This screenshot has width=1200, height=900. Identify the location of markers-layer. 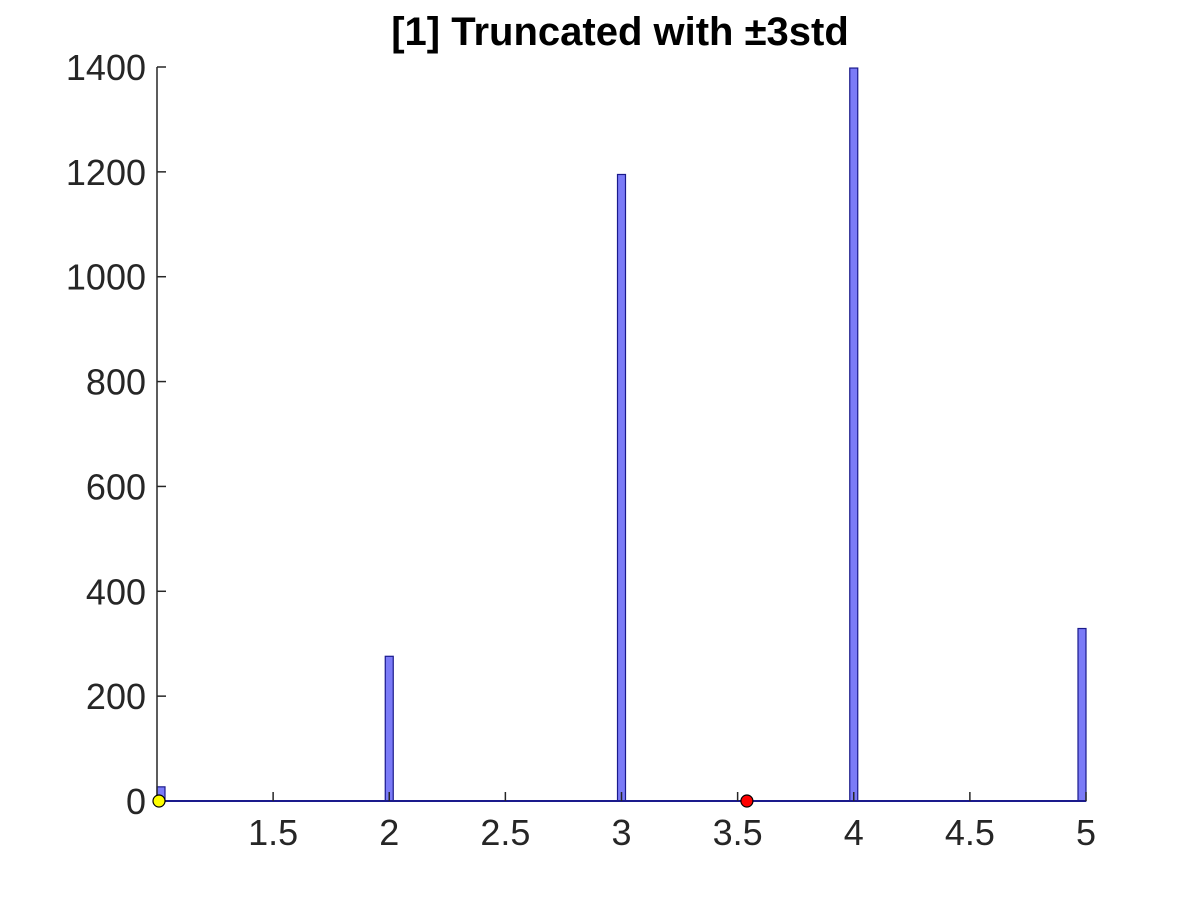
(453, 801).